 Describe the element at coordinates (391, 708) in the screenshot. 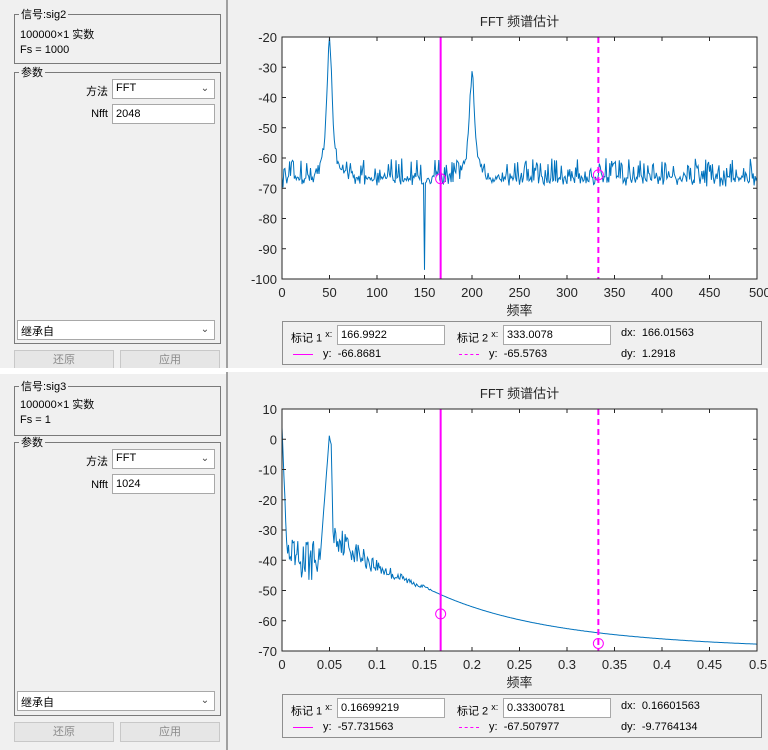

I see `marker1-x-input: 0.16699219` at that location.